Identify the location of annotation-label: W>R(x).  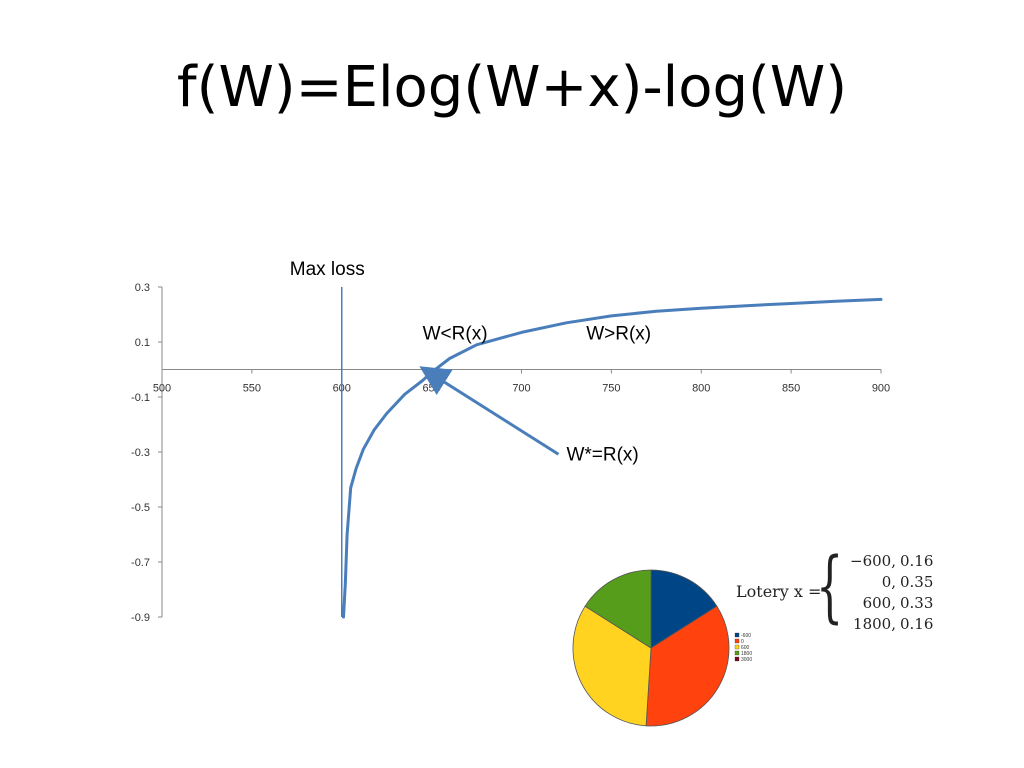
(618, 333).